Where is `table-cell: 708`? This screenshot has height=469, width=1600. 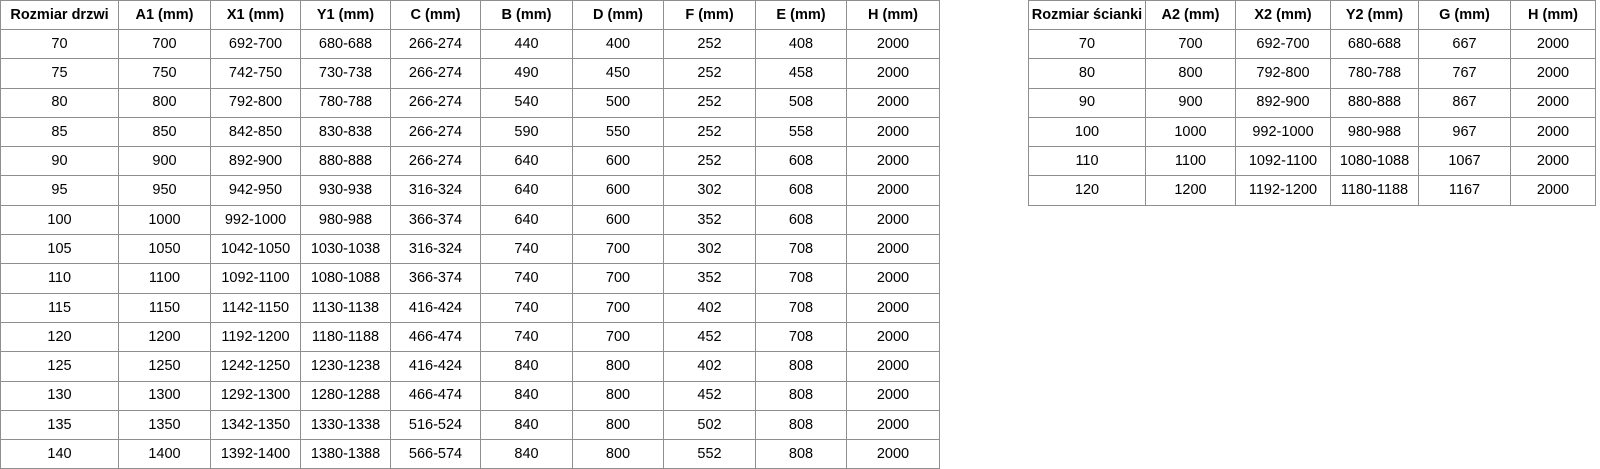
table-cell: 708 is located at coordinates (801, 249).